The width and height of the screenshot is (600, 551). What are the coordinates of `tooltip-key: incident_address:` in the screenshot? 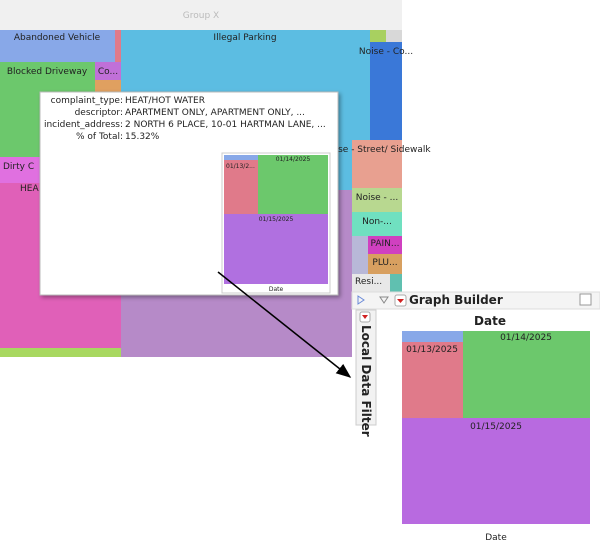 It's located at (83, 125).